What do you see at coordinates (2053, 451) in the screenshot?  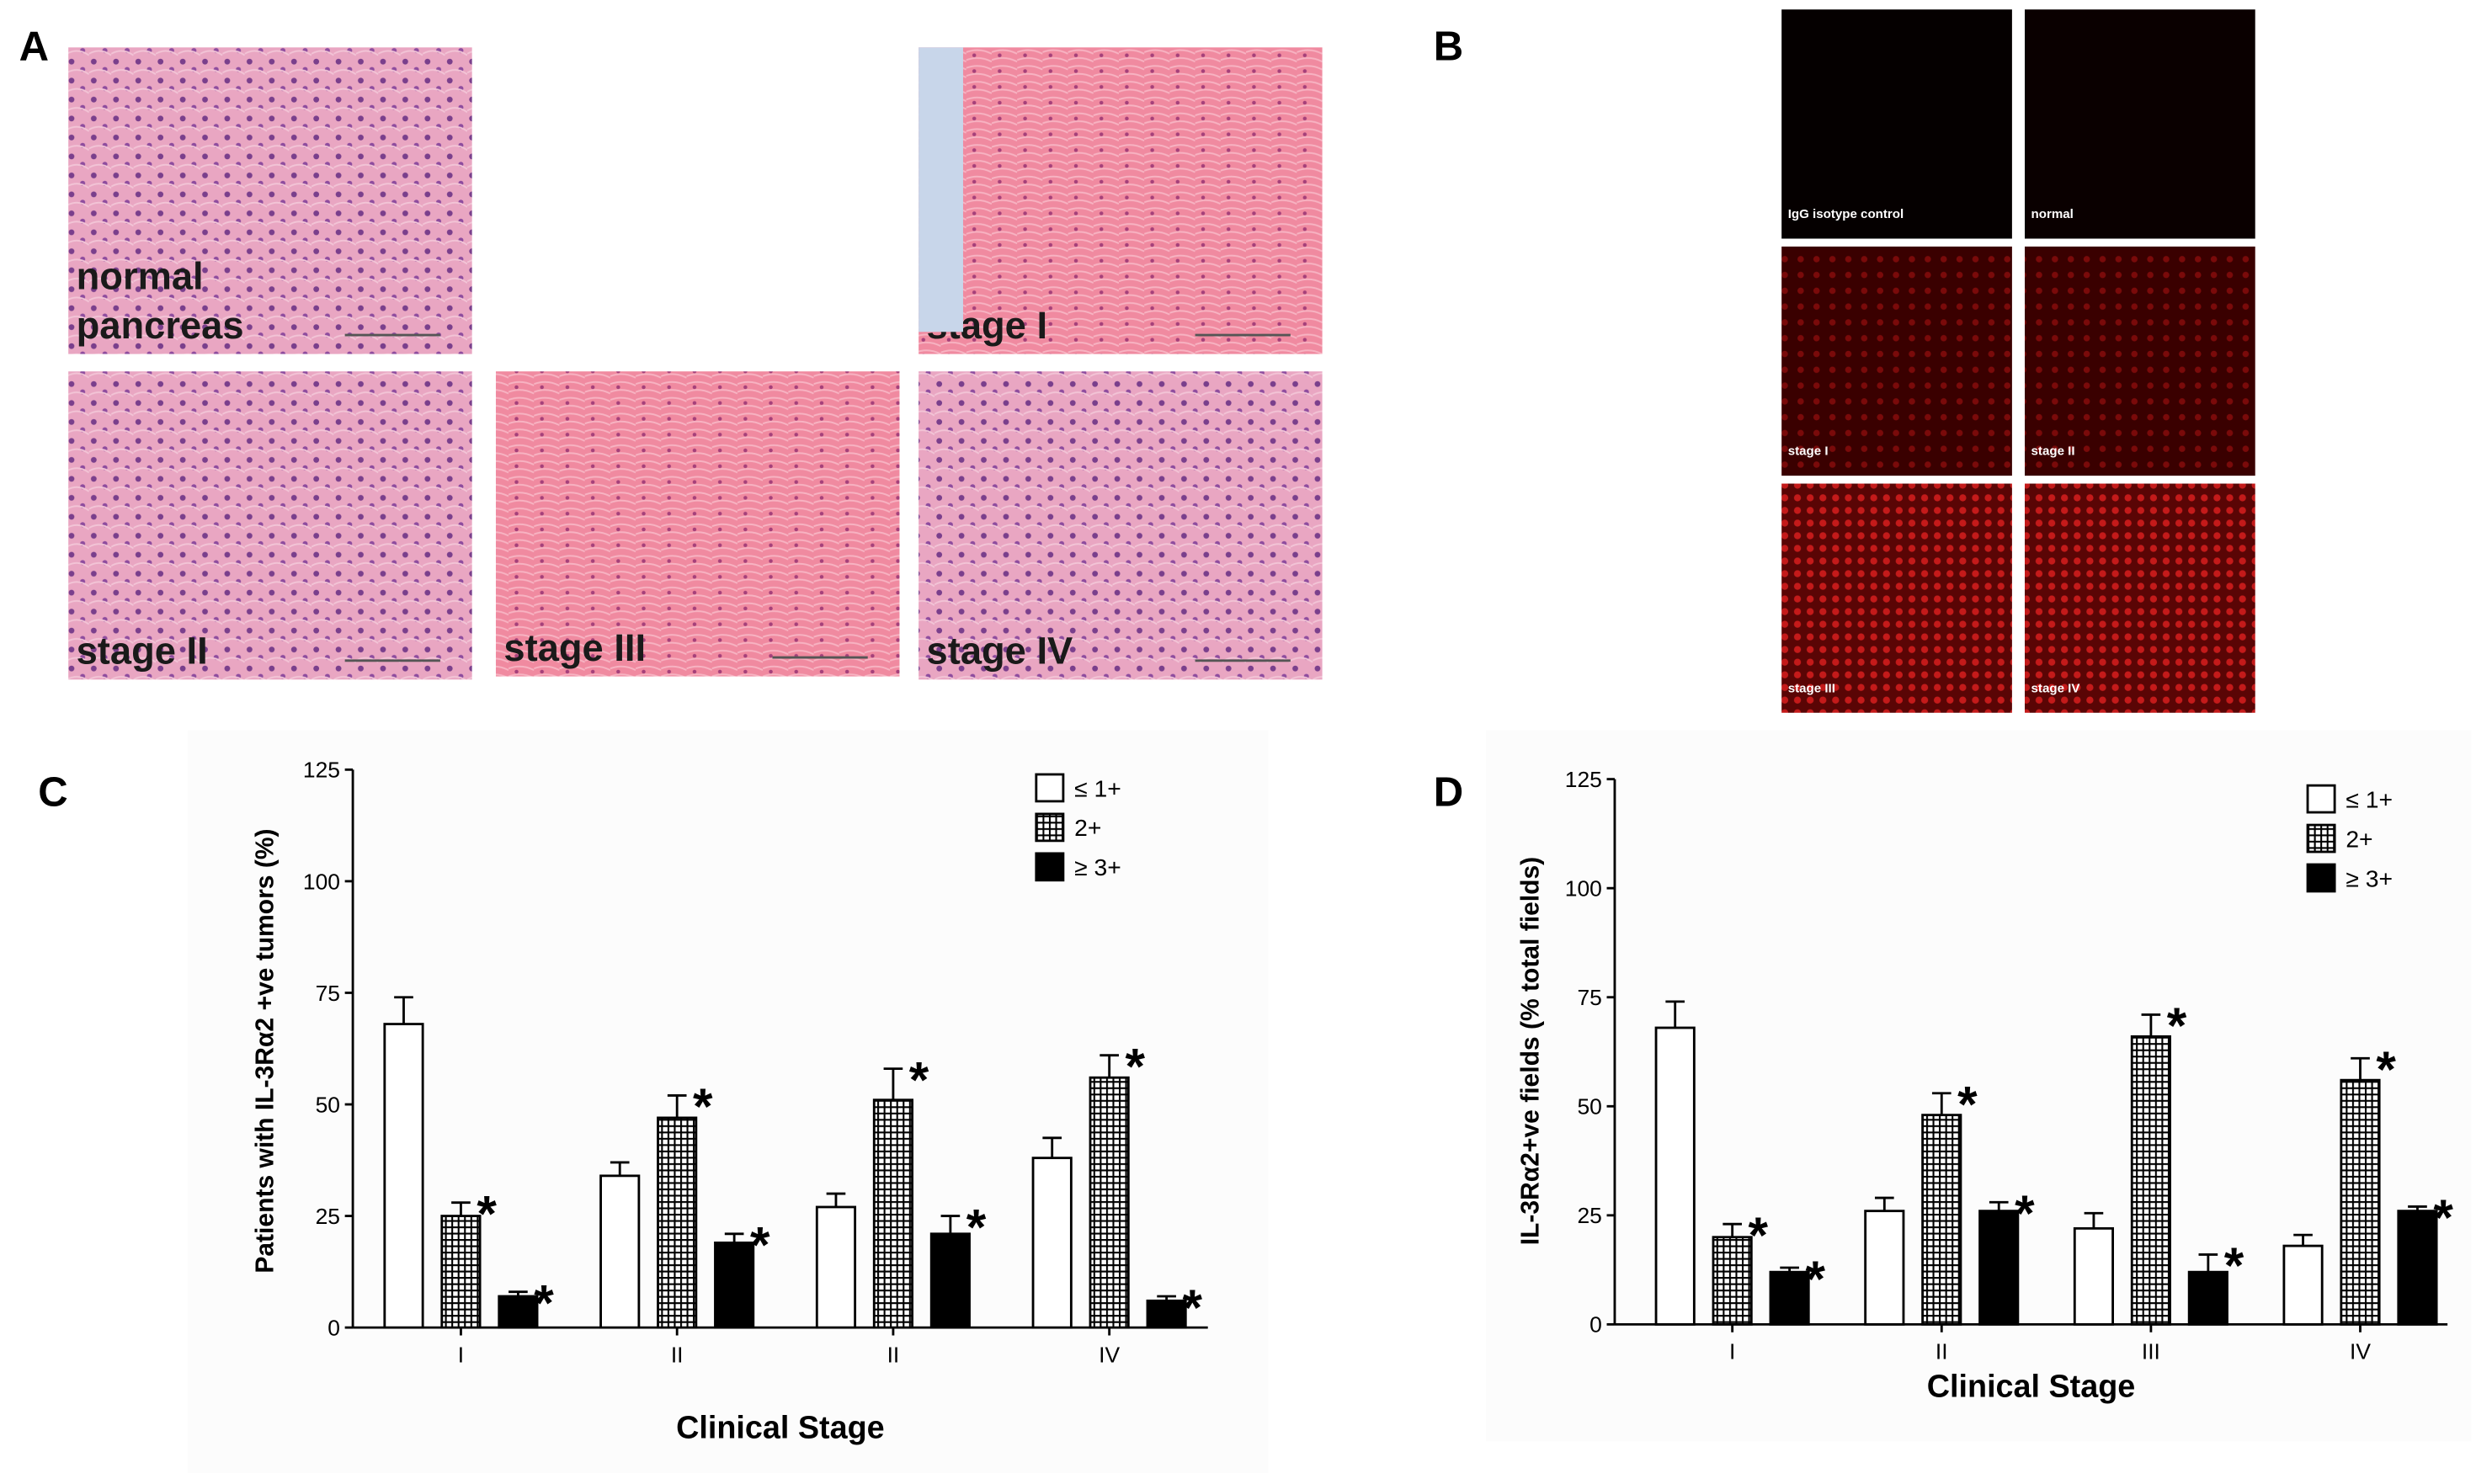 I see `fluorescence-label: stage II` at bounding box center [2053, 451].